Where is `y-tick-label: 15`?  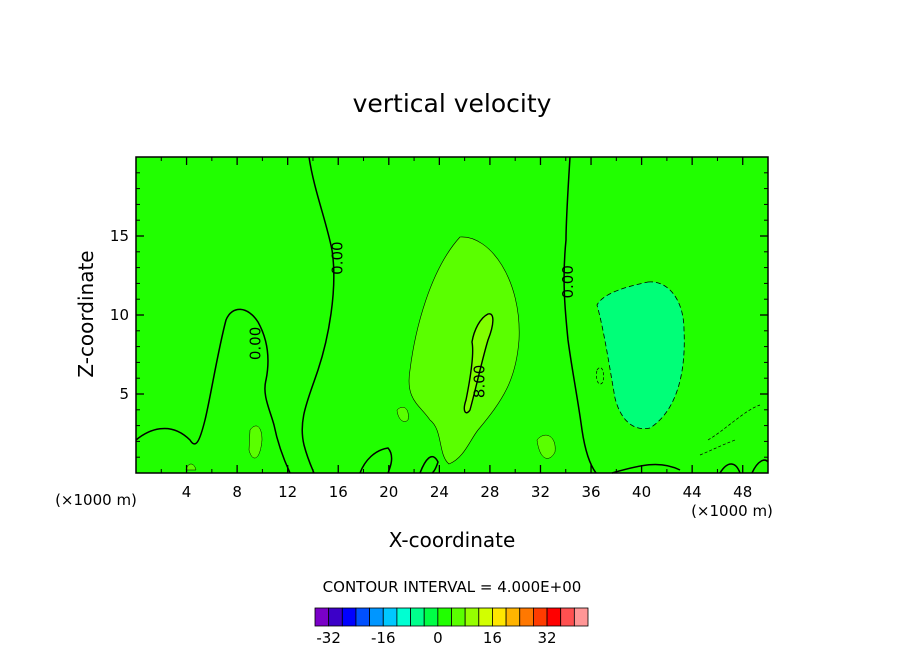 y-tick-label: 15 is located at coordinates (119, 236).